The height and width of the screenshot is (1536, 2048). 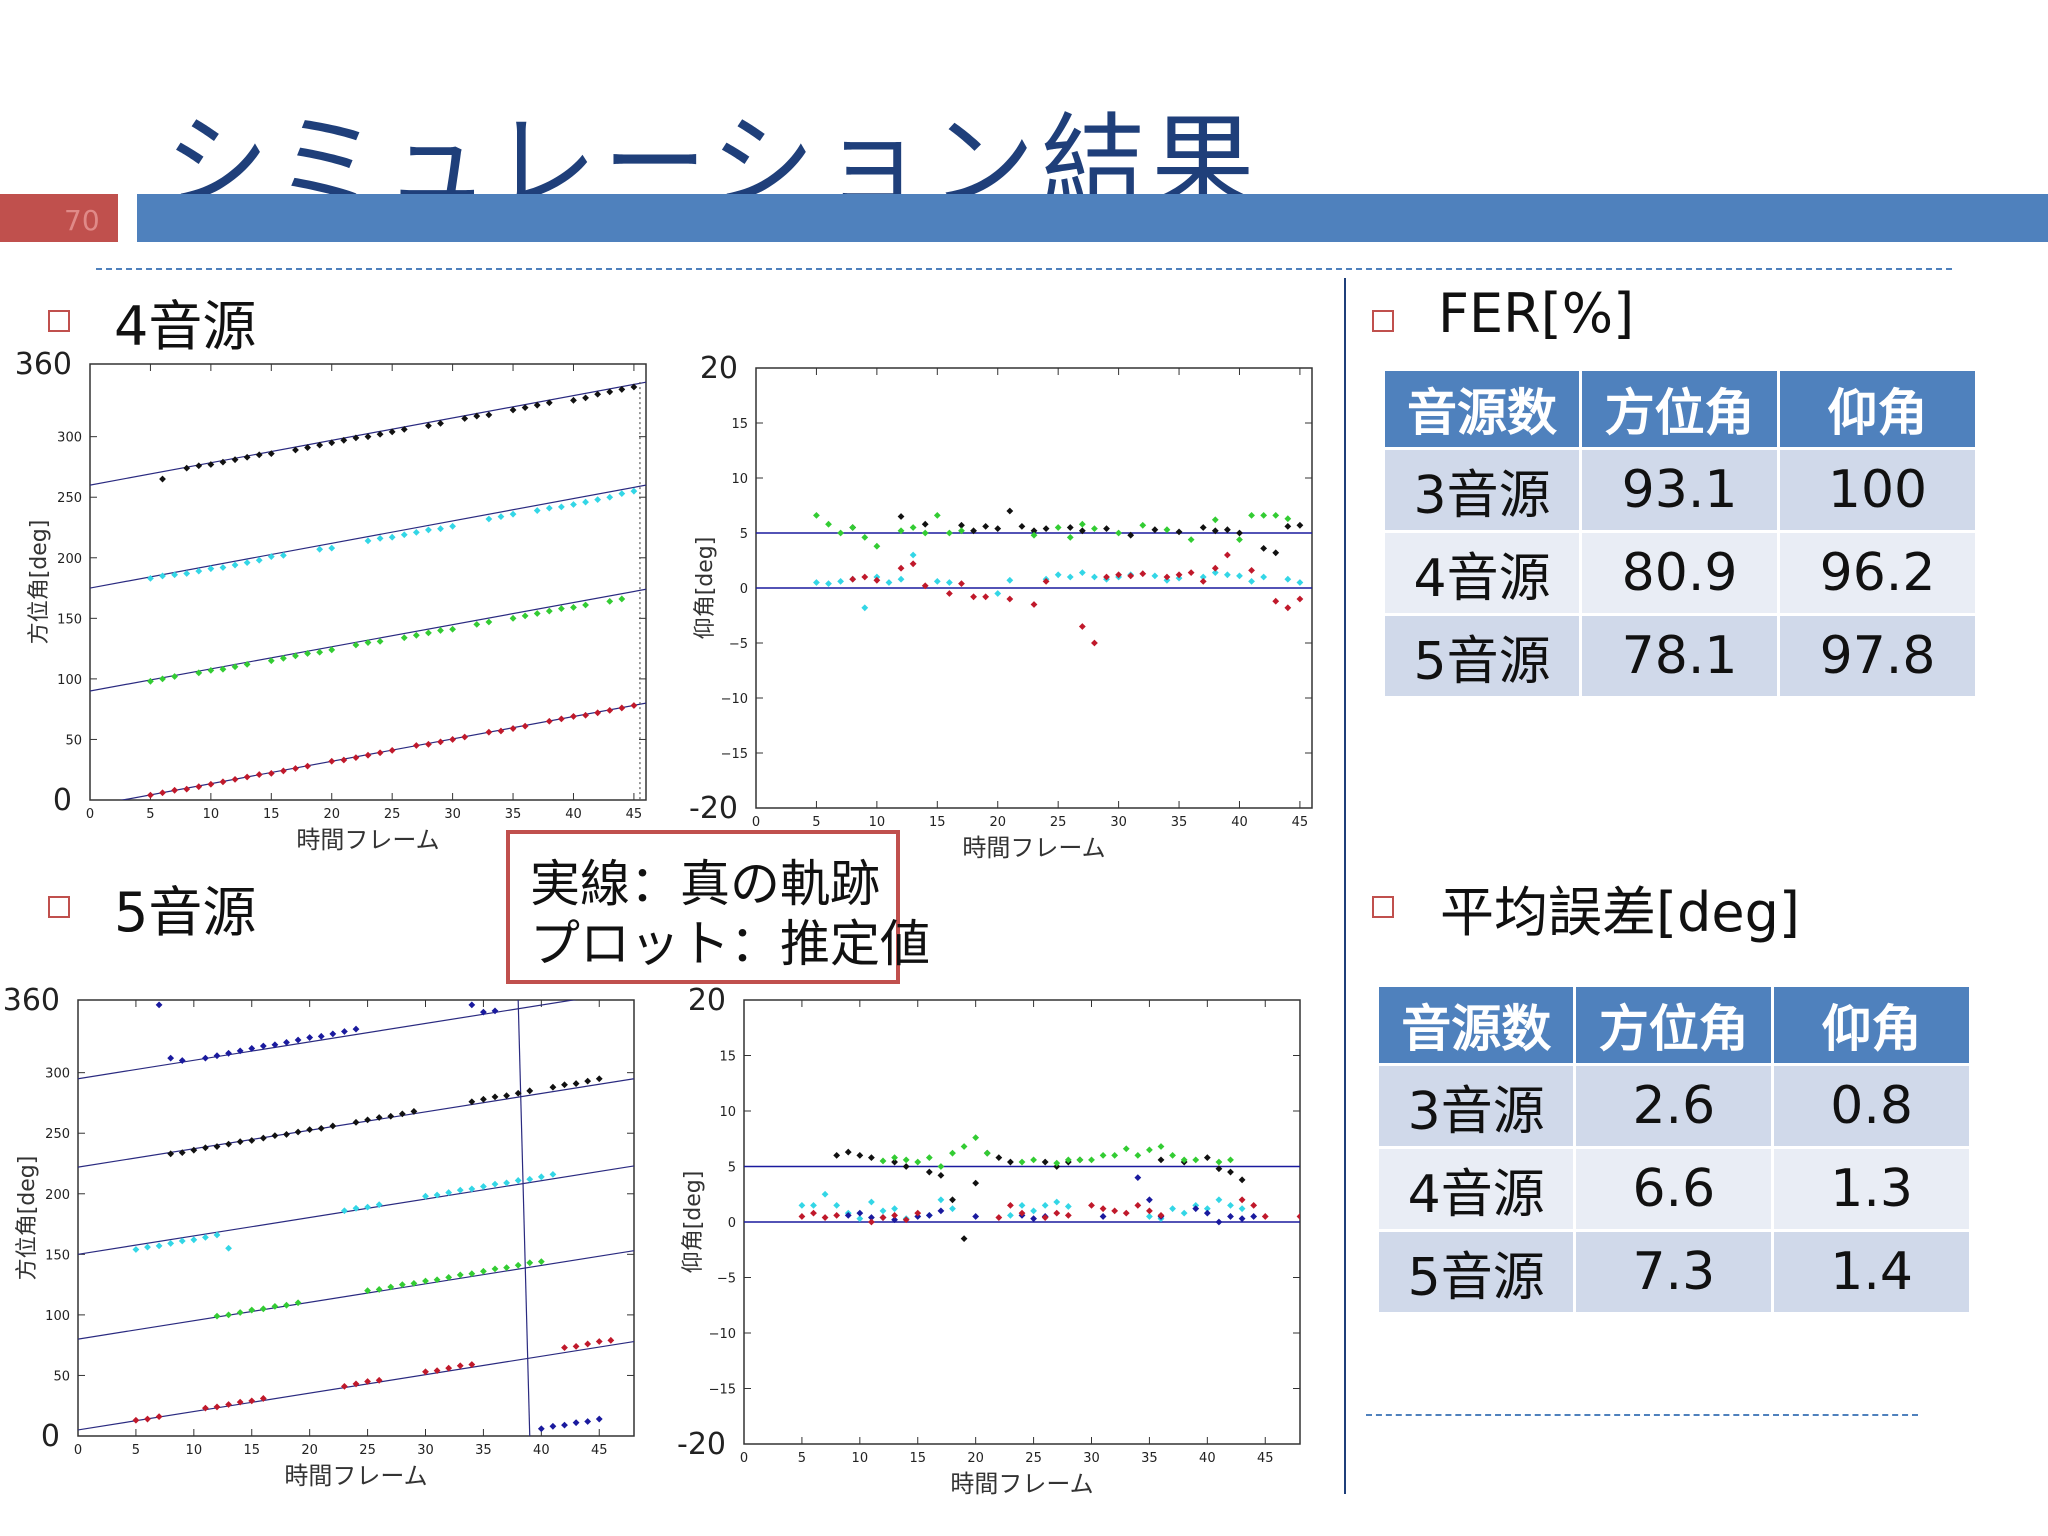 I want to click on table-cell: 4音源, so click(x=1482, y=573).